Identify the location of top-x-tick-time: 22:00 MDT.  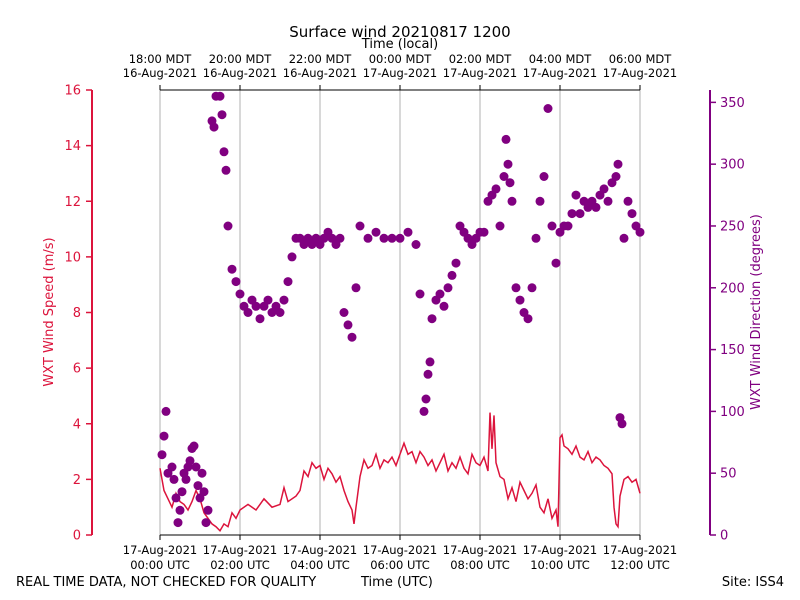
(321, 59).